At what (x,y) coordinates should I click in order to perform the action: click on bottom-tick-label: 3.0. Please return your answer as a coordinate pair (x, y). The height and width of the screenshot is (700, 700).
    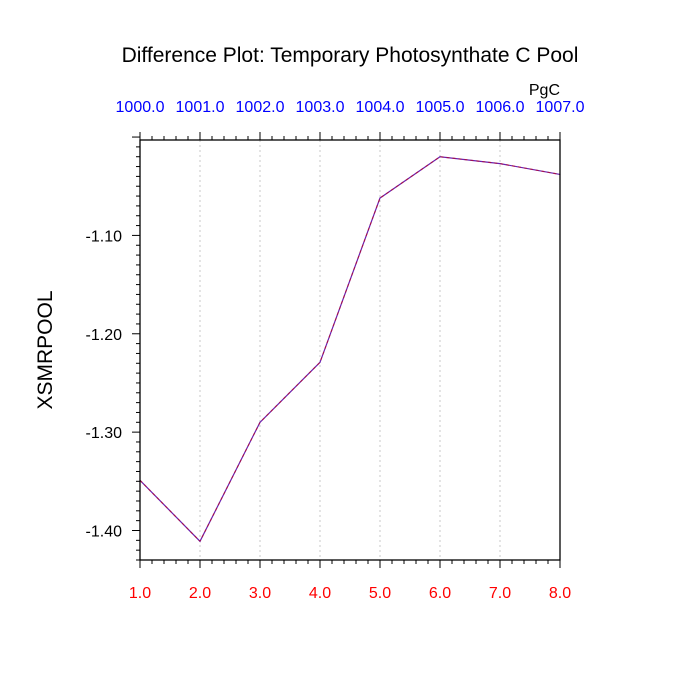
    Looking at the image, I should click on (260, 593).